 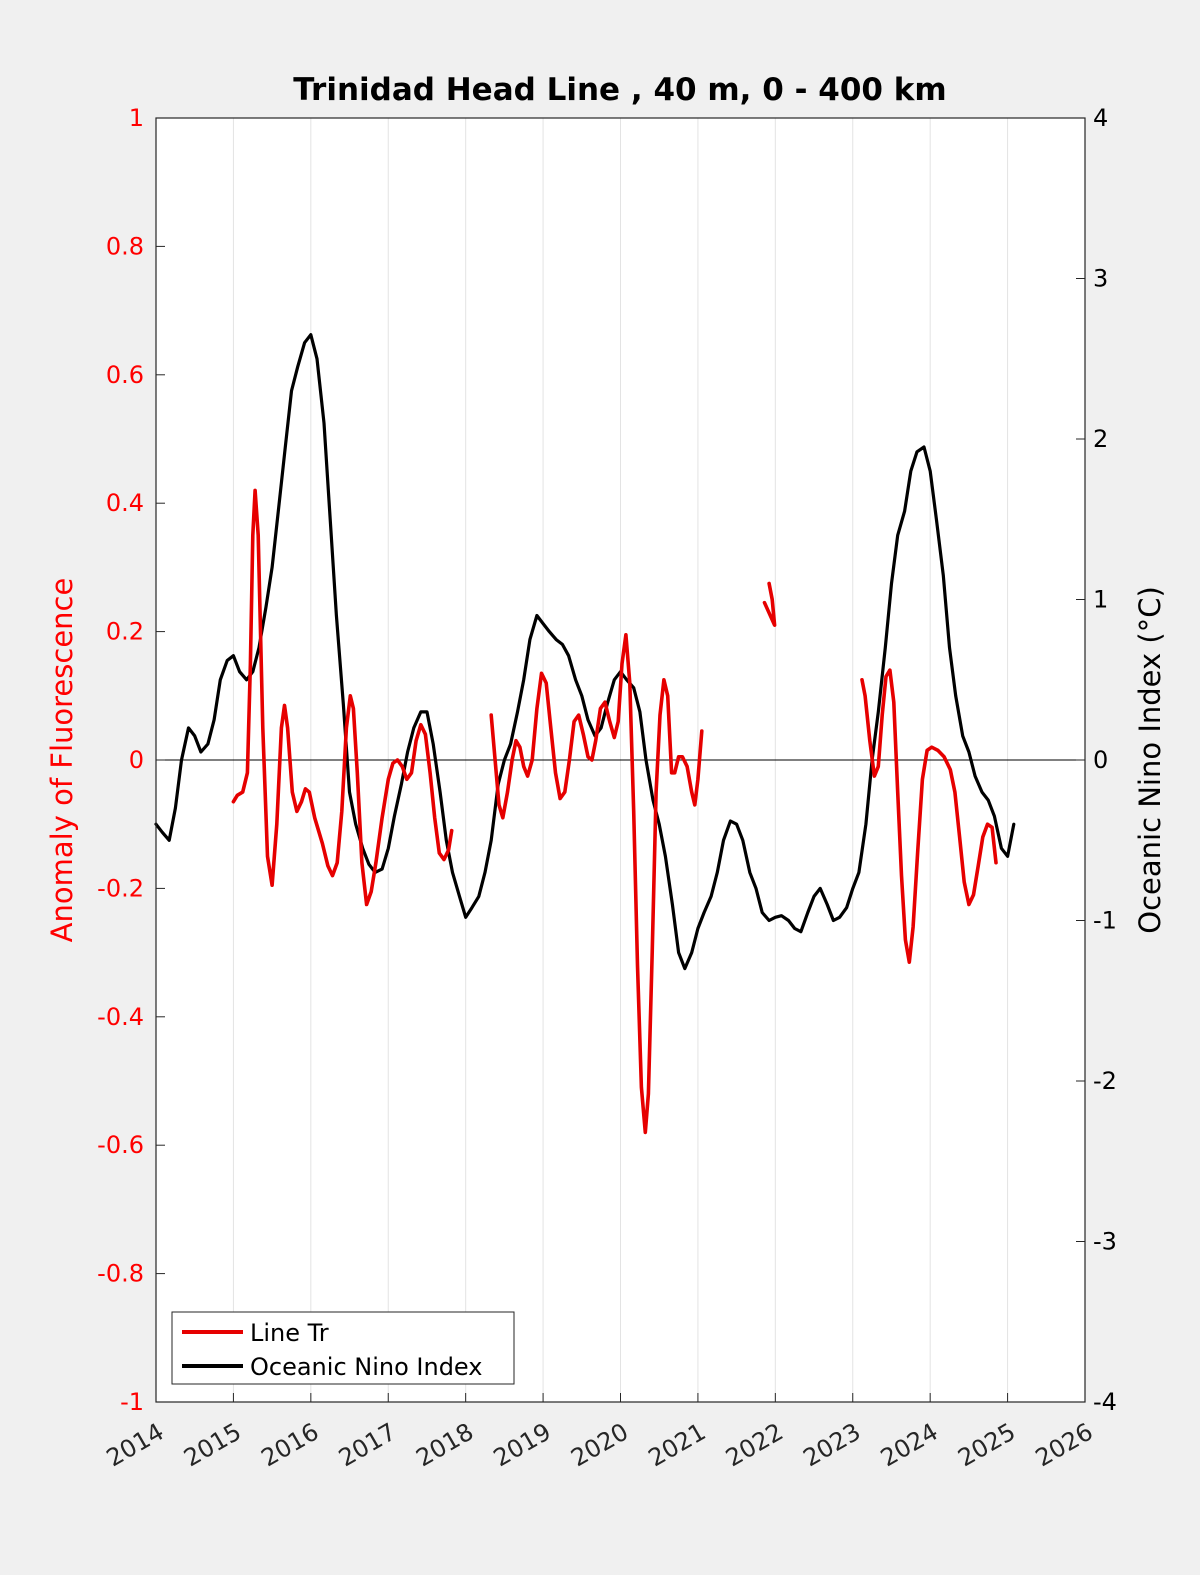 I want to click on y-left-tick-label: -0.6, so click(x=120, y=1145).